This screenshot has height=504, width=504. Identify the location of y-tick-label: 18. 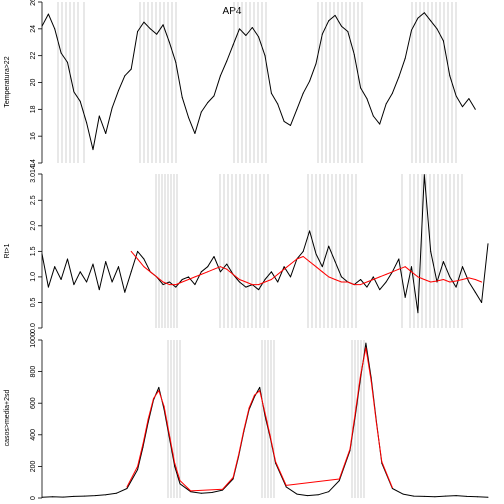
(33, 109).